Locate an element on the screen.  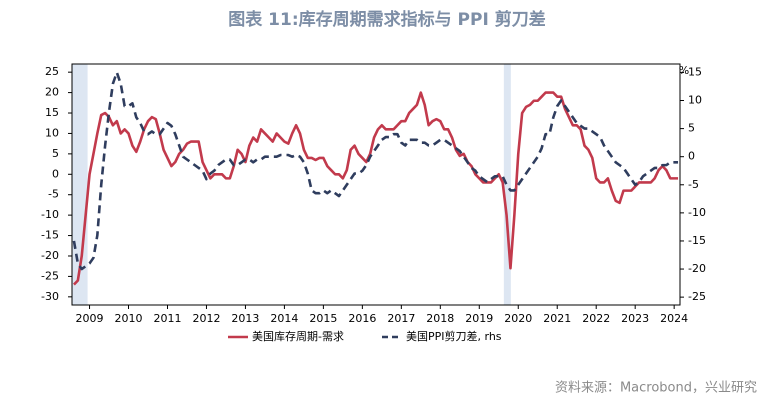
y2-tick-label: 5 is located at coordinates (691, 128).